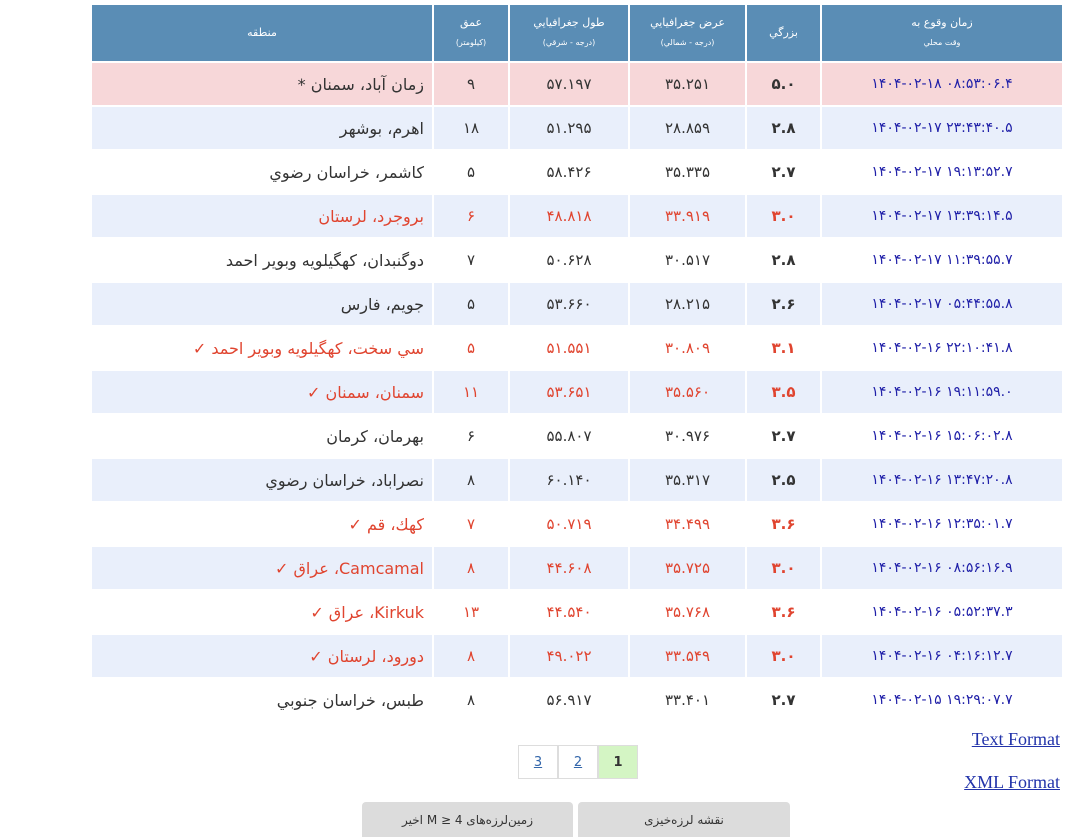 Image resolution: width=1080 pixels, height=837 pixels. I want to click on longitude-cell: ۵۷.۱۹۷, so click(569, 84).